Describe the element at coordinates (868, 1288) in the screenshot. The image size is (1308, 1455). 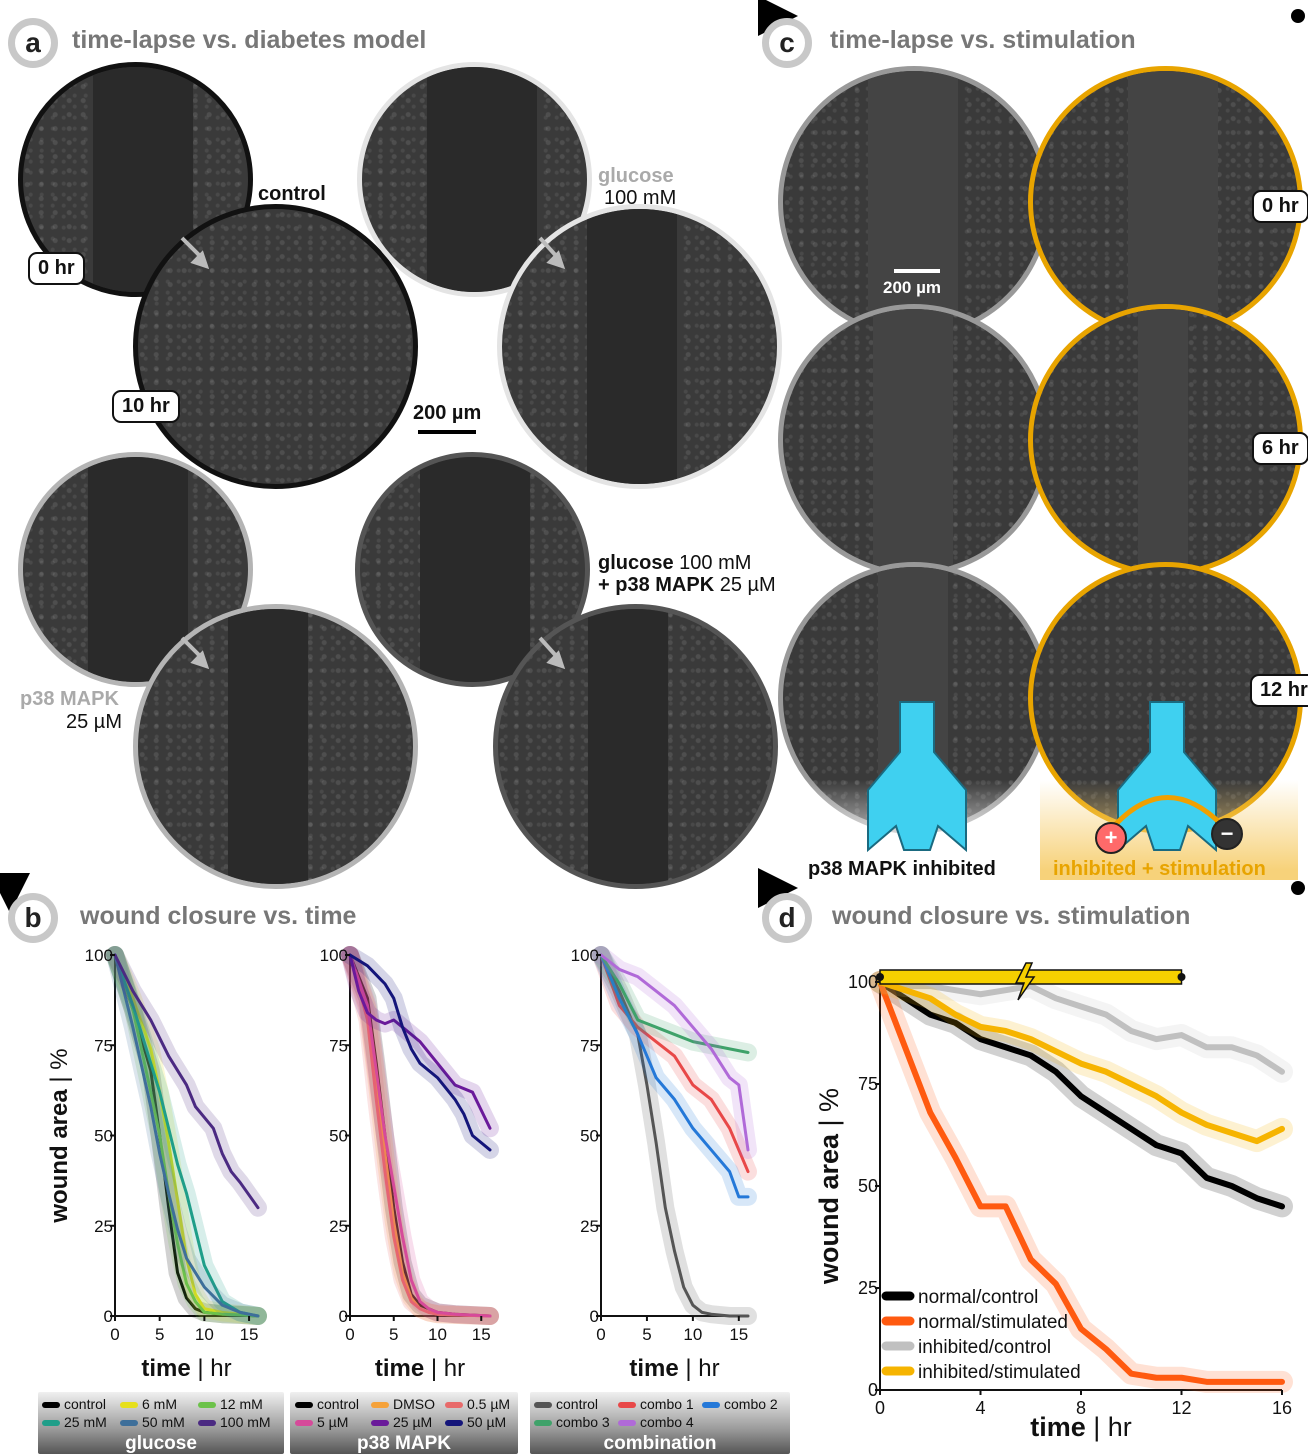
I see `chart-3-ytick-label-1: 25` at that location.